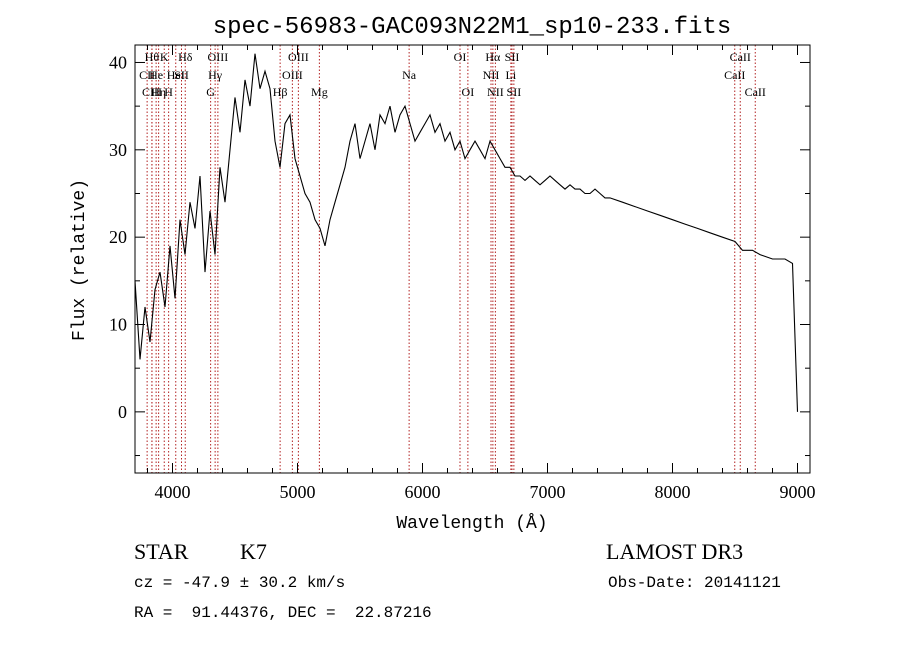  What do you see at coordinates (118, 237) in the screenshot?
I see `y-tick-label: 20` at bounding box center [118, 237].